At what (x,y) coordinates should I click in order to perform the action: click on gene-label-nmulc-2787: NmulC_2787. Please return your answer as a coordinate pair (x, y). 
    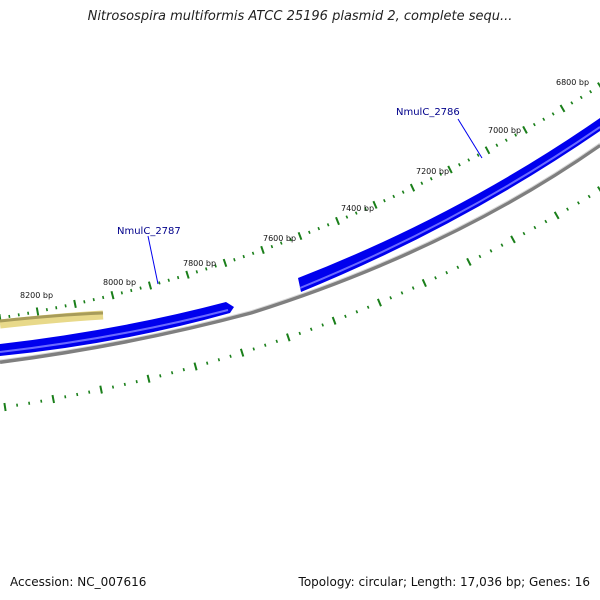
    Looking at the image, I should click on (149, 231).